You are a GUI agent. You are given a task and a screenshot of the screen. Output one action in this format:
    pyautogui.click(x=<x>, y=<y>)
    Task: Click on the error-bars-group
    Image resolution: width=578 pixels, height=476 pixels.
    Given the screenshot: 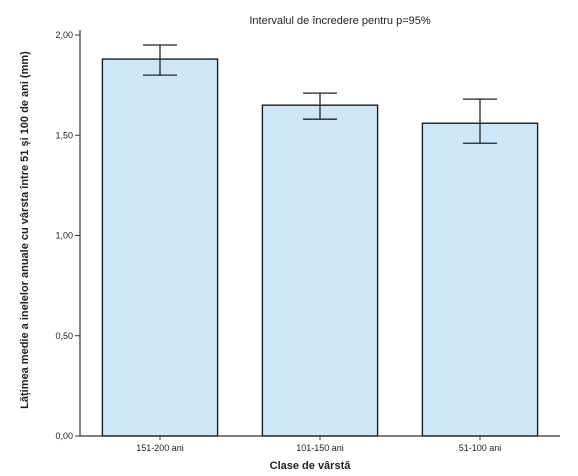 What is the action you would take?
    pyautogui.click(x=320, y=94)
    